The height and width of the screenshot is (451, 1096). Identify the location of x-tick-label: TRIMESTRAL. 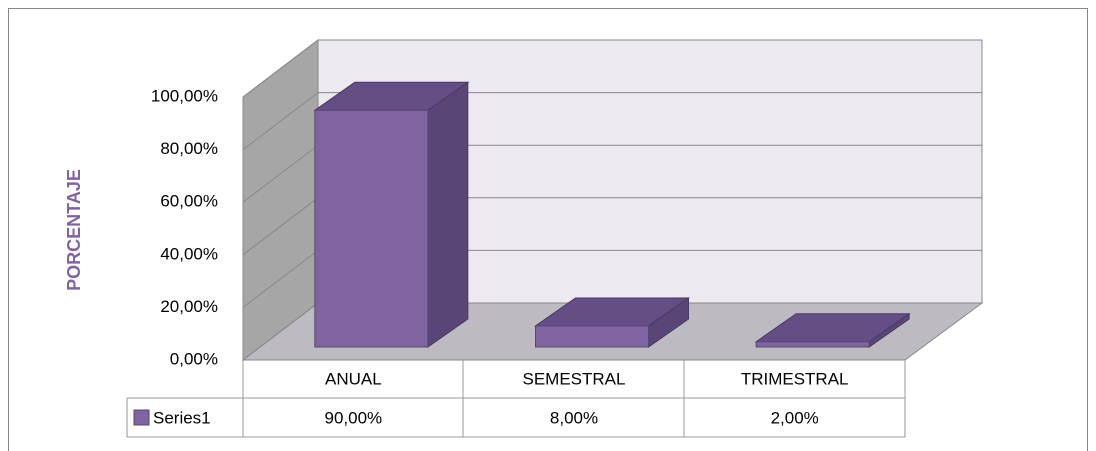
(795, 378).